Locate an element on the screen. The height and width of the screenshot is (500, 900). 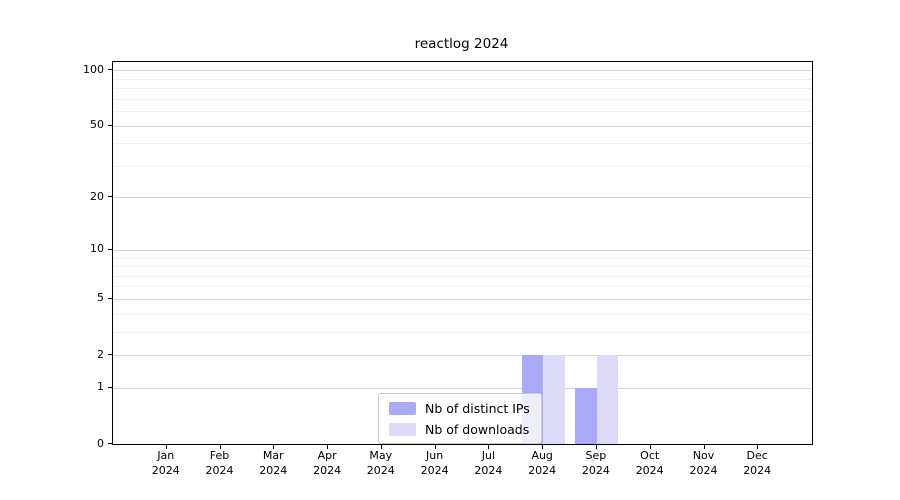
x-tick-mark-oct is located at coordinates (650, 447).